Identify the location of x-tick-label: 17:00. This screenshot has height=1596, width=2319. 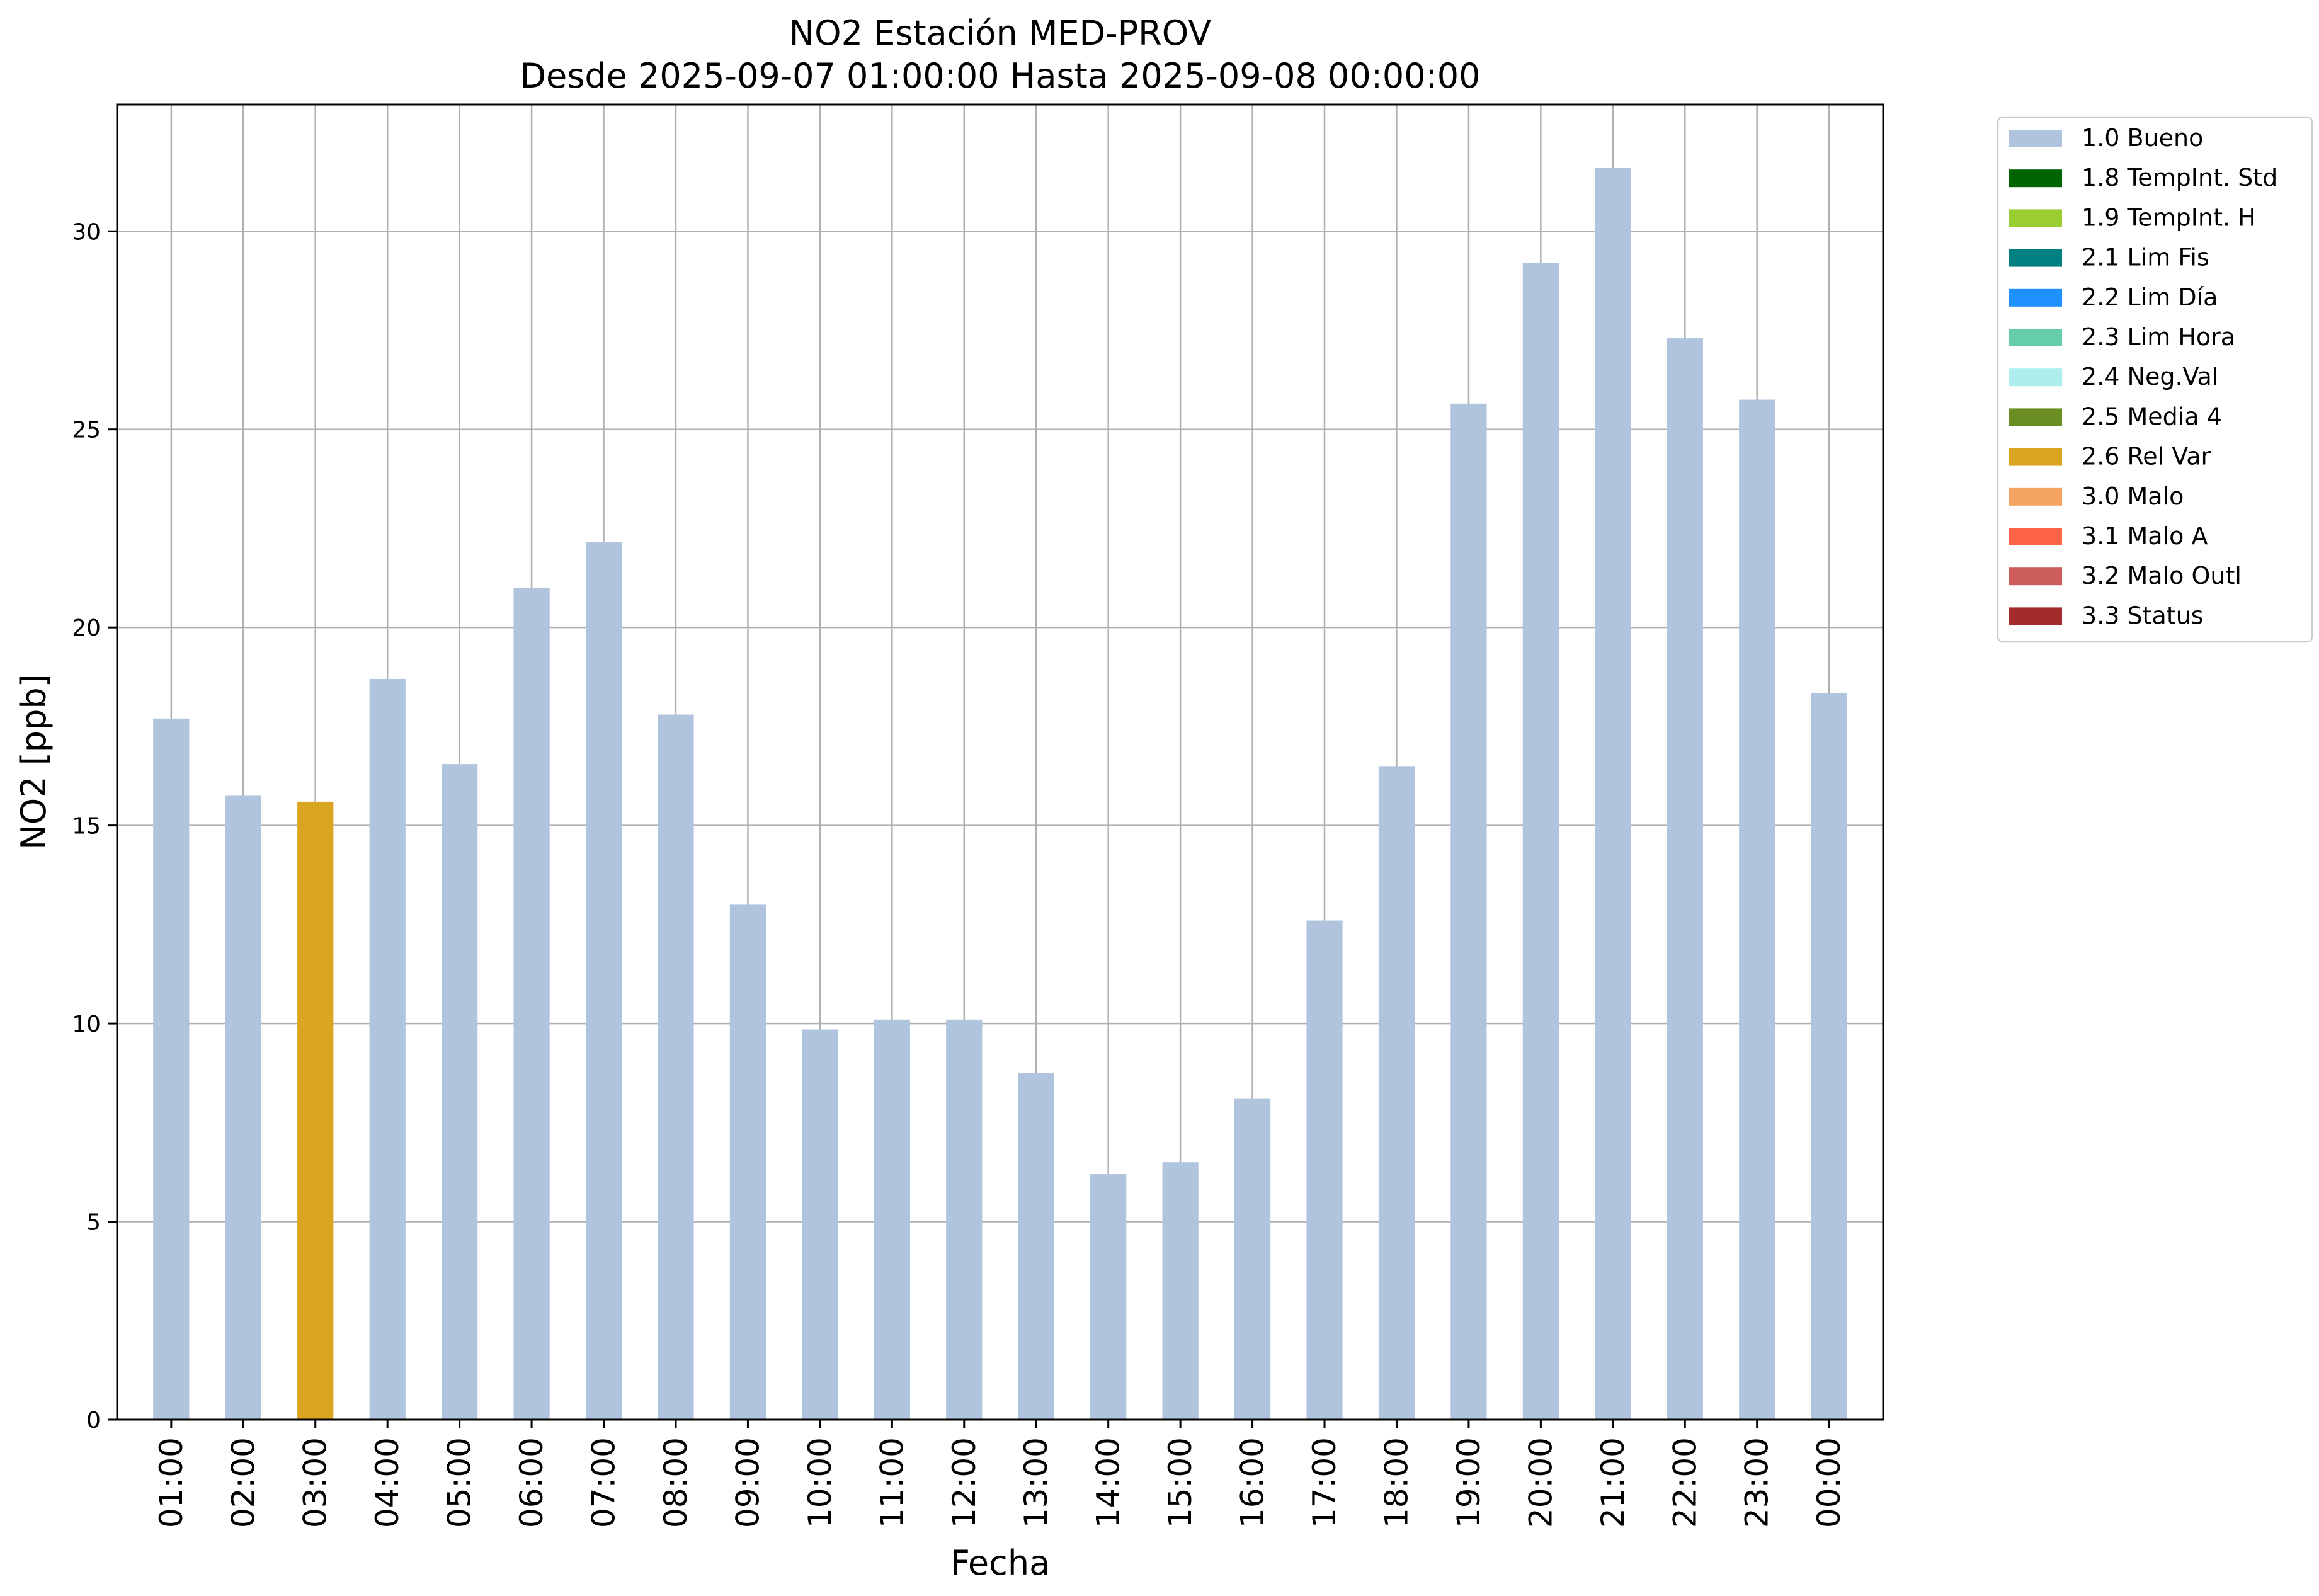
(1324, 1482).